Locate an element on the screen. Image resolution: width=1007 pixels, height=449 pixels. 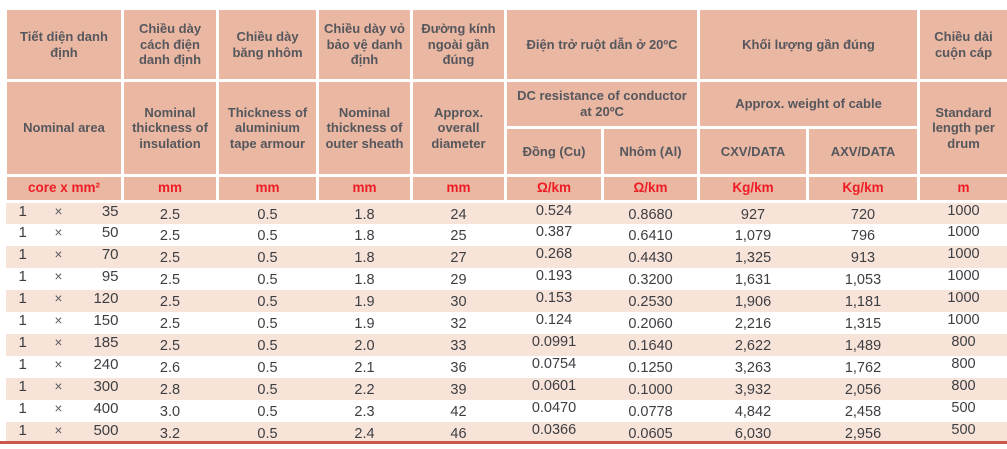
cell-nominal-area: 1 × 240 is located at coordinates (64, 367).